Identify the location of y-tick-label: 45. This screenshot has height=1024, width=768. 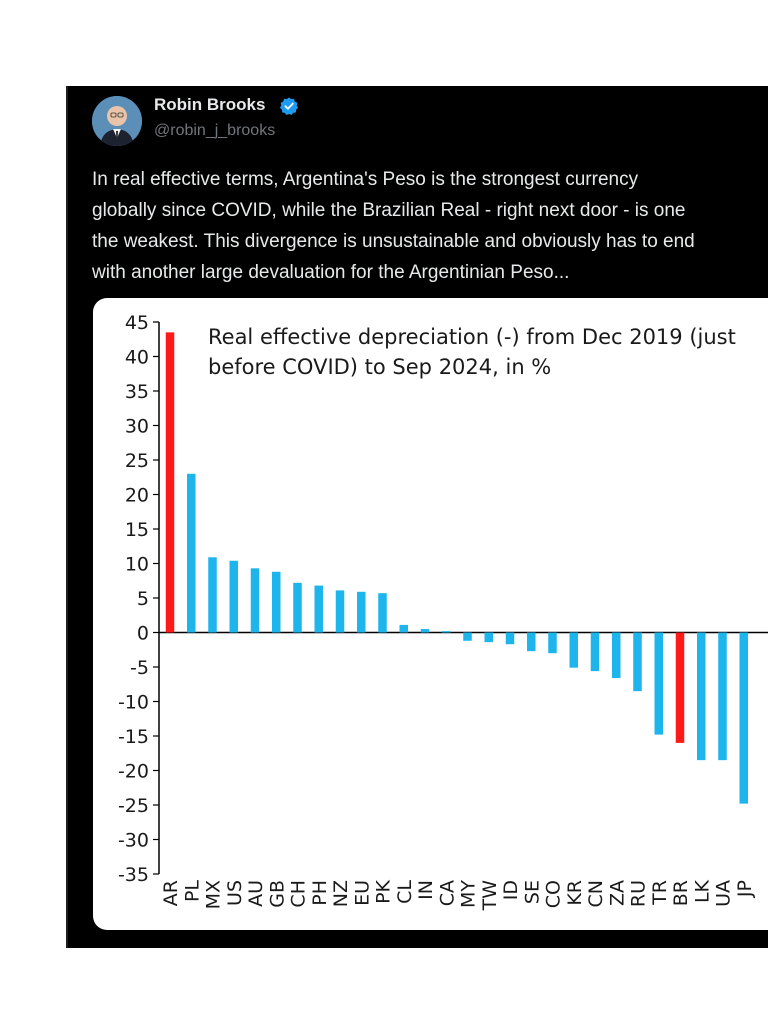
(137, 323).